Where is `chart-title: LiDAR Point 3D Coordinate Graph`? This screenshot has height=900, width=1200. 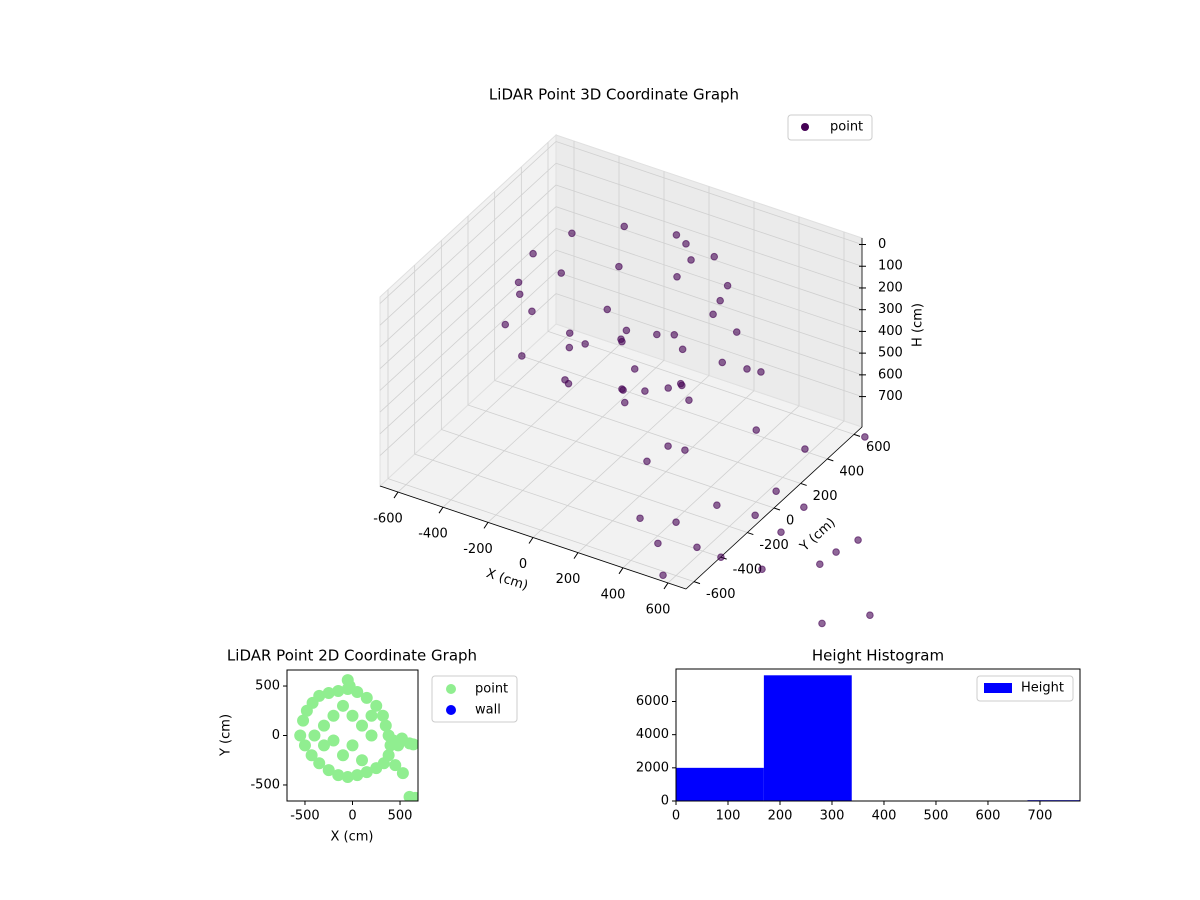
chart-title: LiDAR Point 3D Coordinate Graph is located at coordinates (614, 95).